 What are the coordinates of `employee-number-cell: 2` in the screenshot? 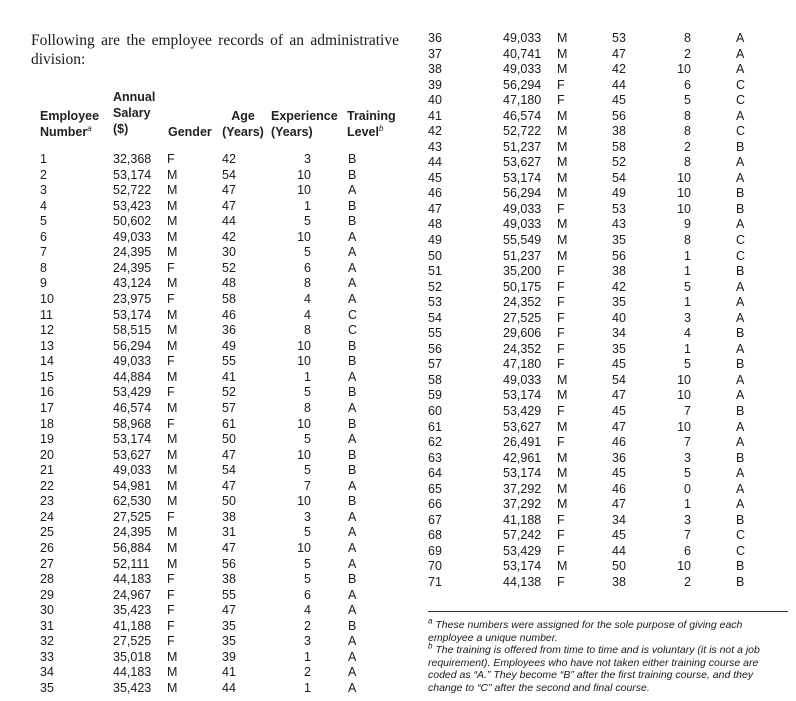 It's located at (43, 174).